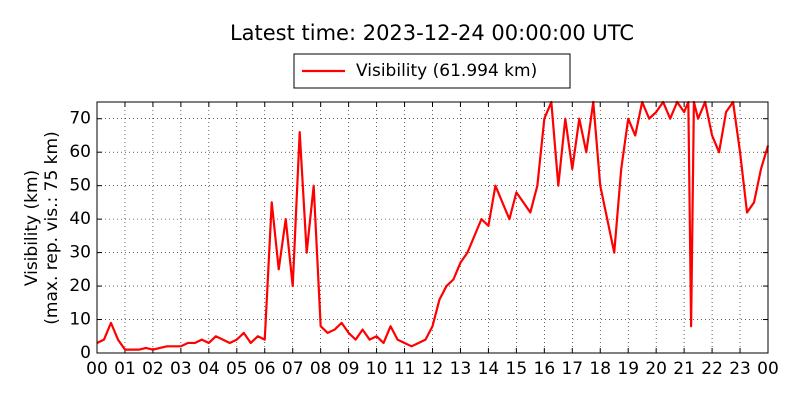  I want to click on x-tick-label: 04, so click(209, 369).